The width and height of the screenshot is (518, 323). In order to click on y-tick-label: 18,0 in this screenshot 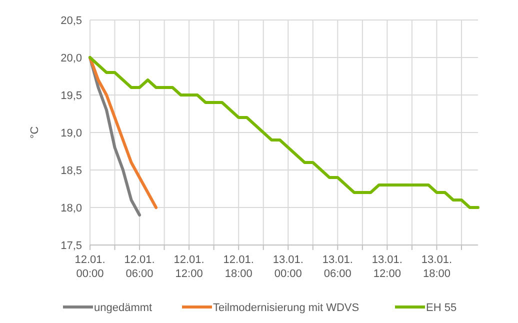, I will do `click(71, 208)`.